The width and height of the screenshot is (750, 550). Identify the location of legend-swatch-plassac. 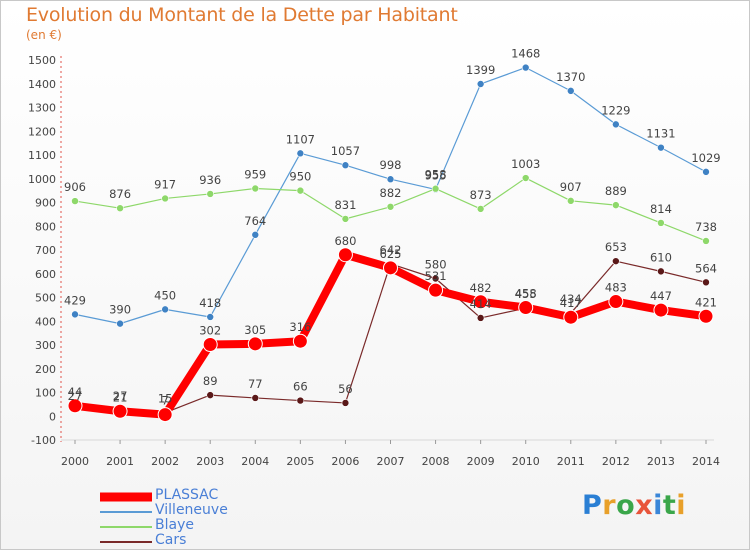
(126, 497).